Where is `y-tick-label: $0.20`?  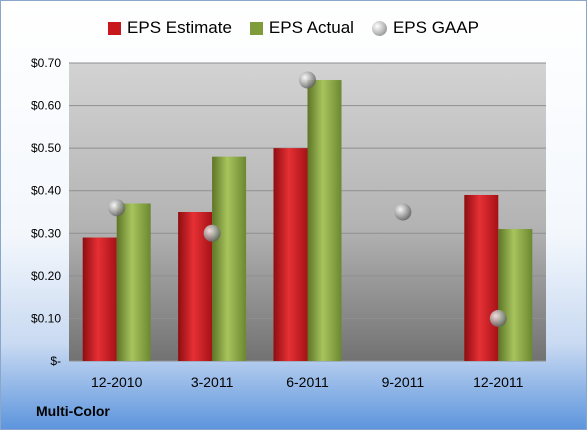 y-tick-label: $0.20 is located at coordinates (46, 276).